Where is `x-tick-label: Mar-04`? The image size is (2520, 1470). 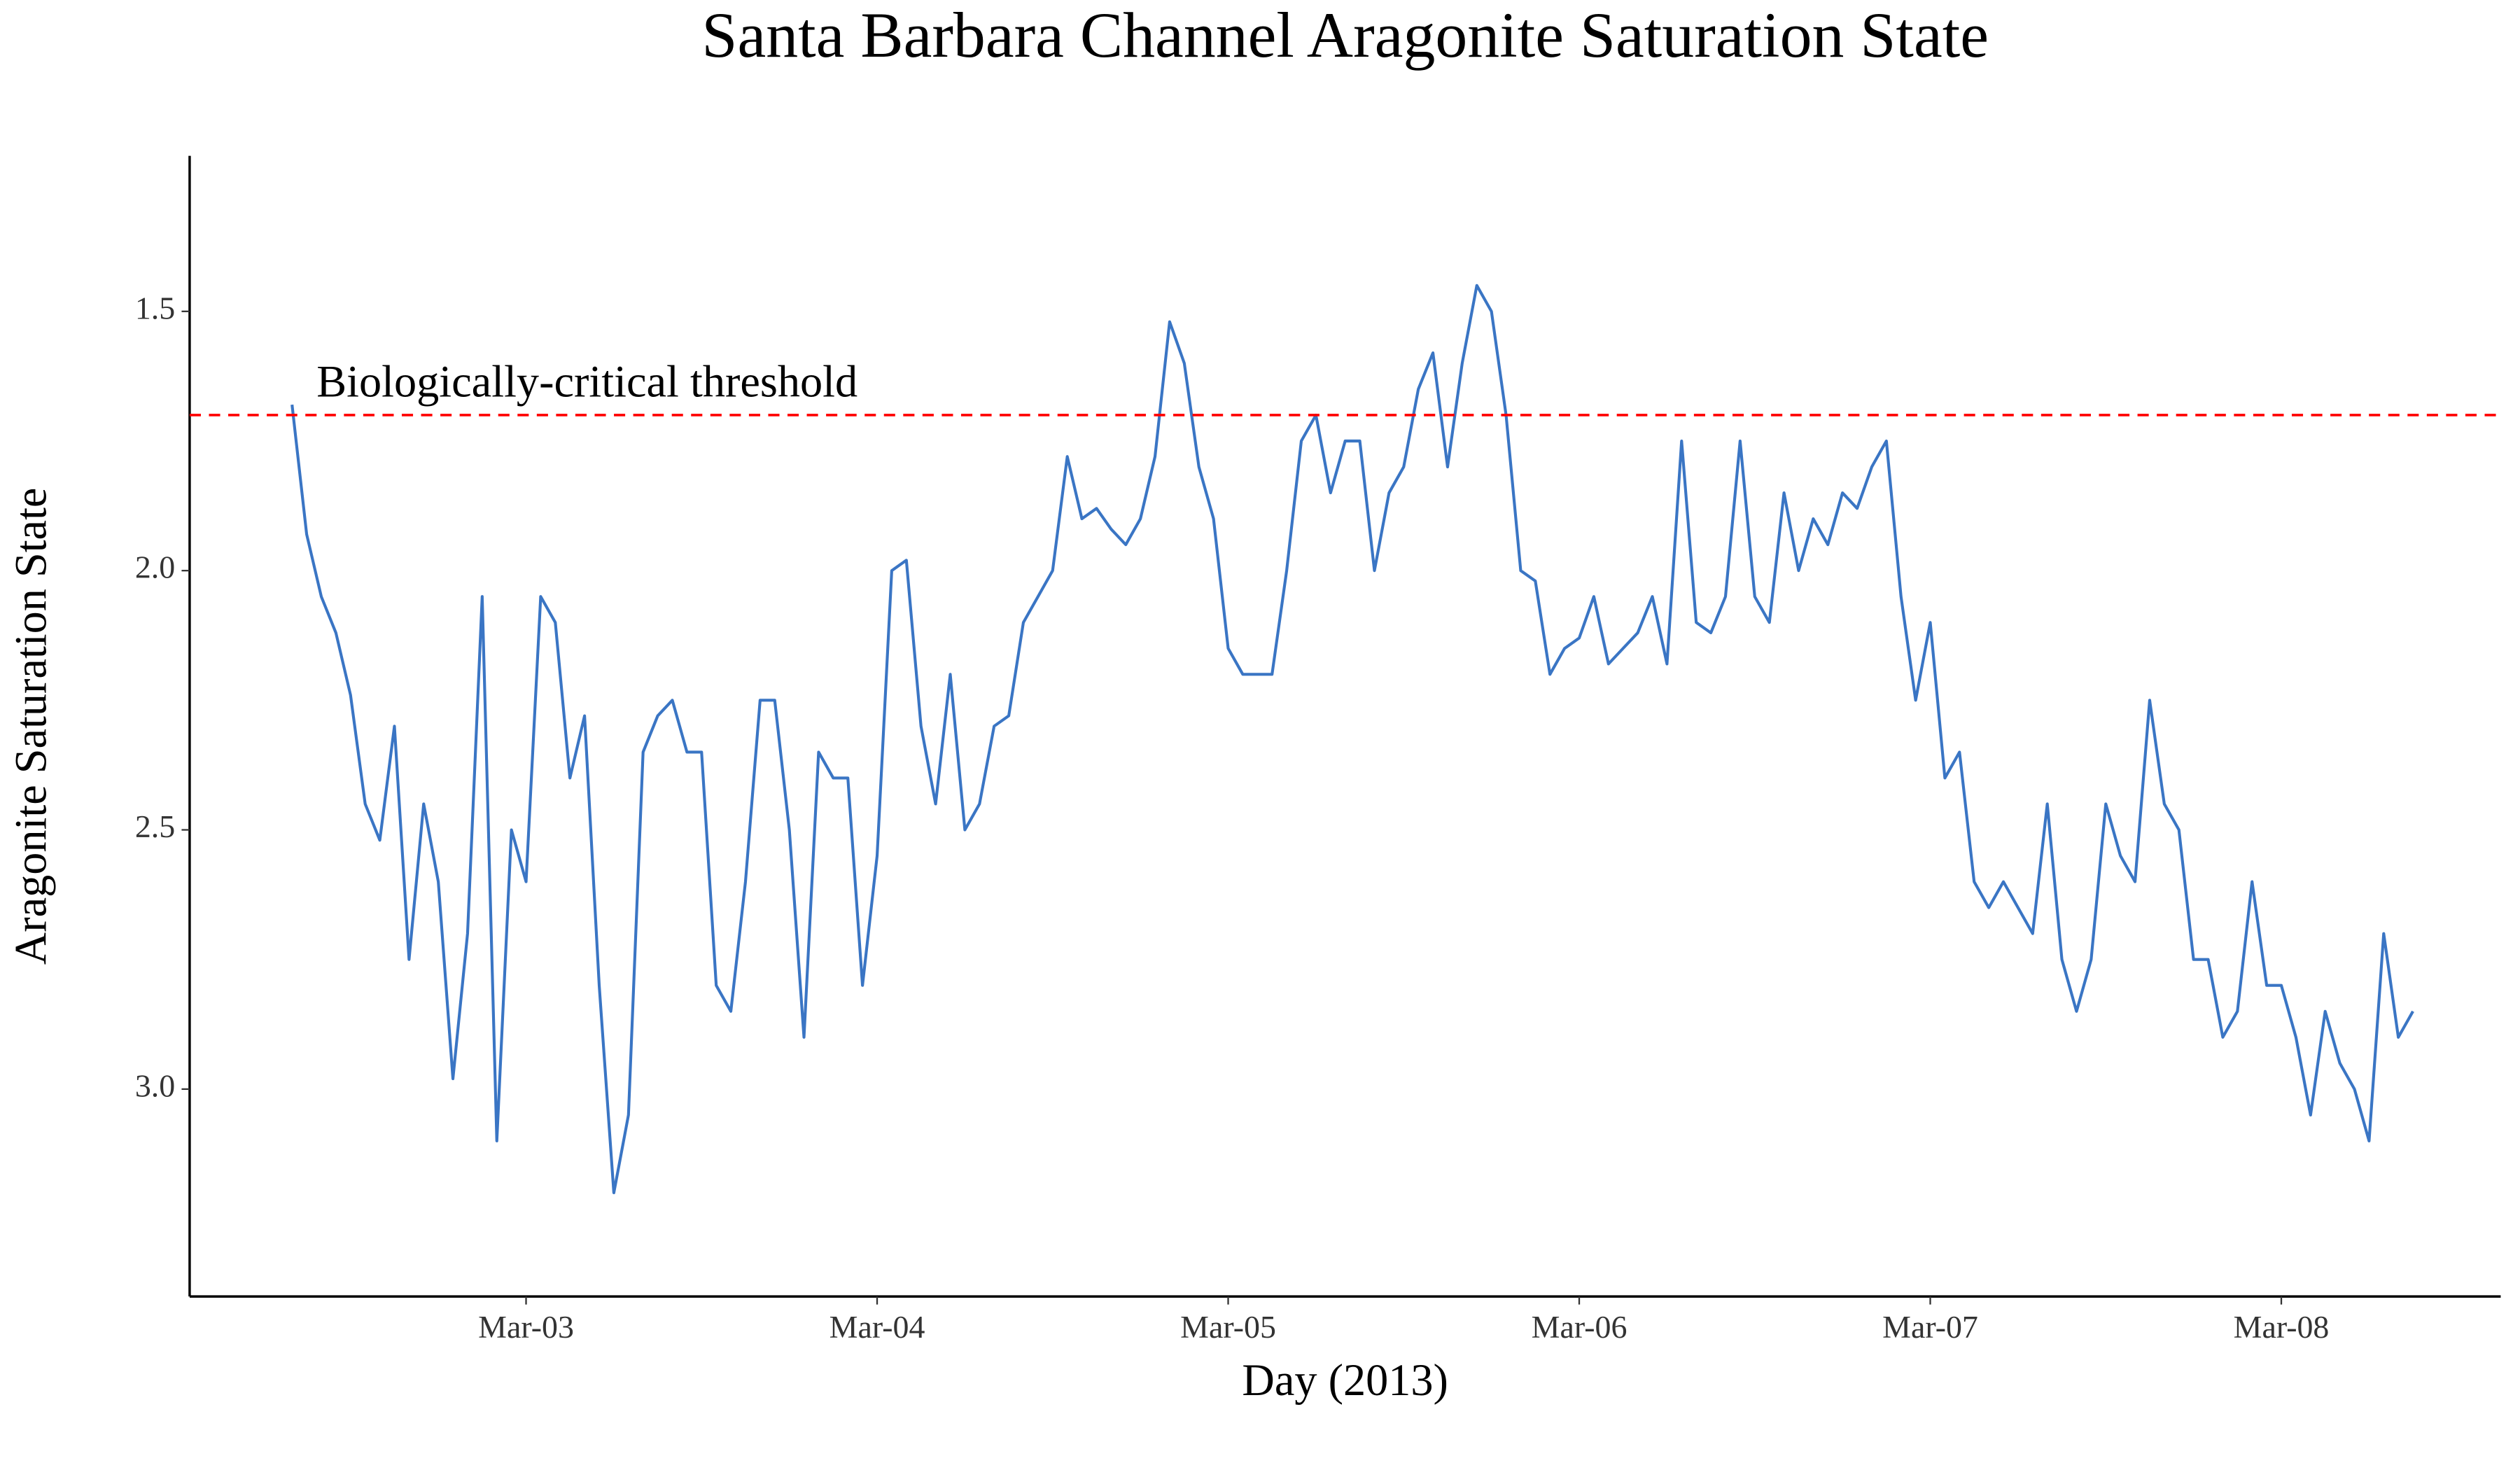 x-tick-label: Mar-04 is located at coordinates (877, 1327).